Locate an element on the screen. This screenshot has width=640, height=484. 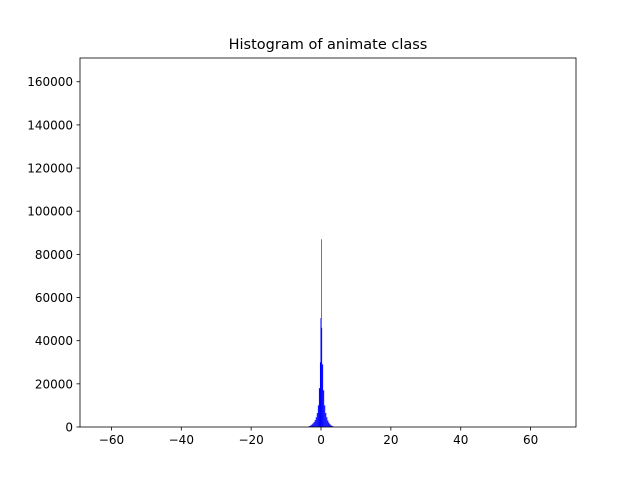
x-axis-ticks: −60 −40 −20 0 20 40 60 is located at coordinates (318, 437).